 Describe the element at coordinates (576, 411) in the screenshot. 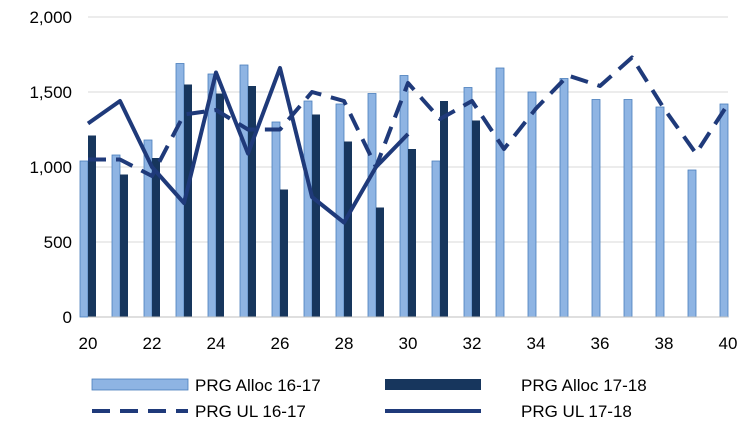

I see `legend-label: PRG UL 17-18` at that location.